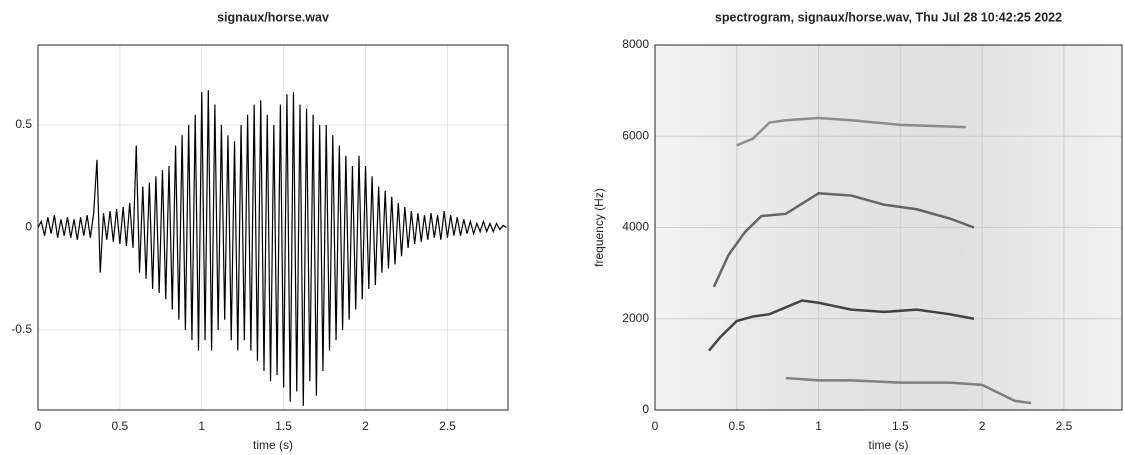 The height and width of the screenshot is (455, 1124). What do you see at coordinates (635, 318) in the screenshot?
I see `y-tick-label: 2000` at bounding box center [635, 318].